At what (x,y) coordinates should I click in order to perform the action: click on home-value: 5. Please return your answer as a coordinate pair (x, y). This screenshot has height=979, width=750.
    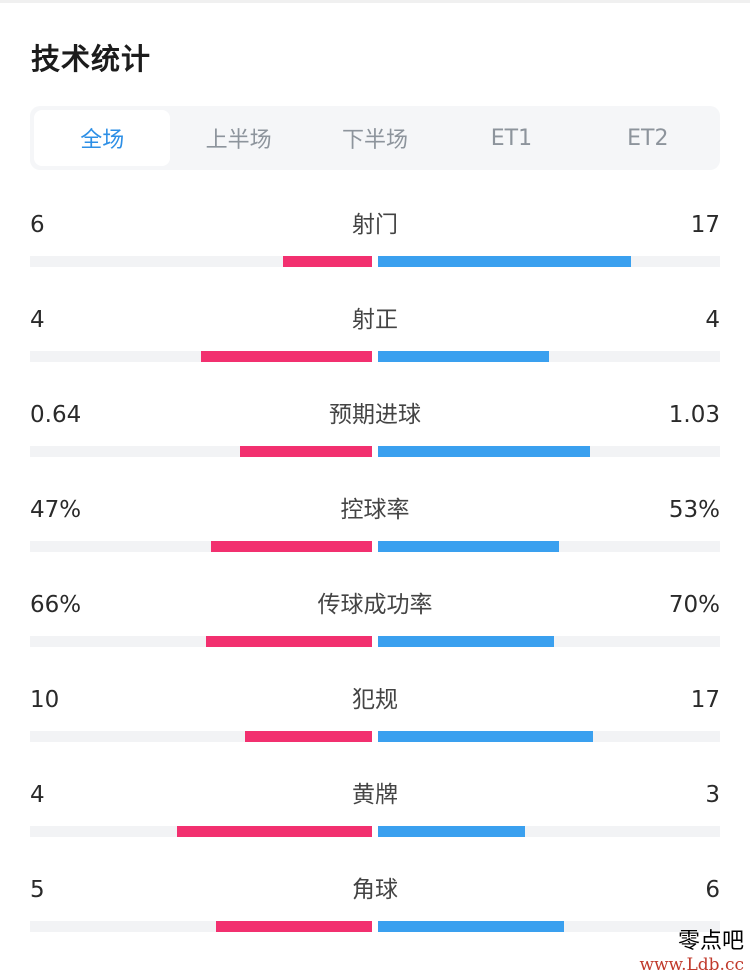
    Looking at the image, I should click on (37, 890).